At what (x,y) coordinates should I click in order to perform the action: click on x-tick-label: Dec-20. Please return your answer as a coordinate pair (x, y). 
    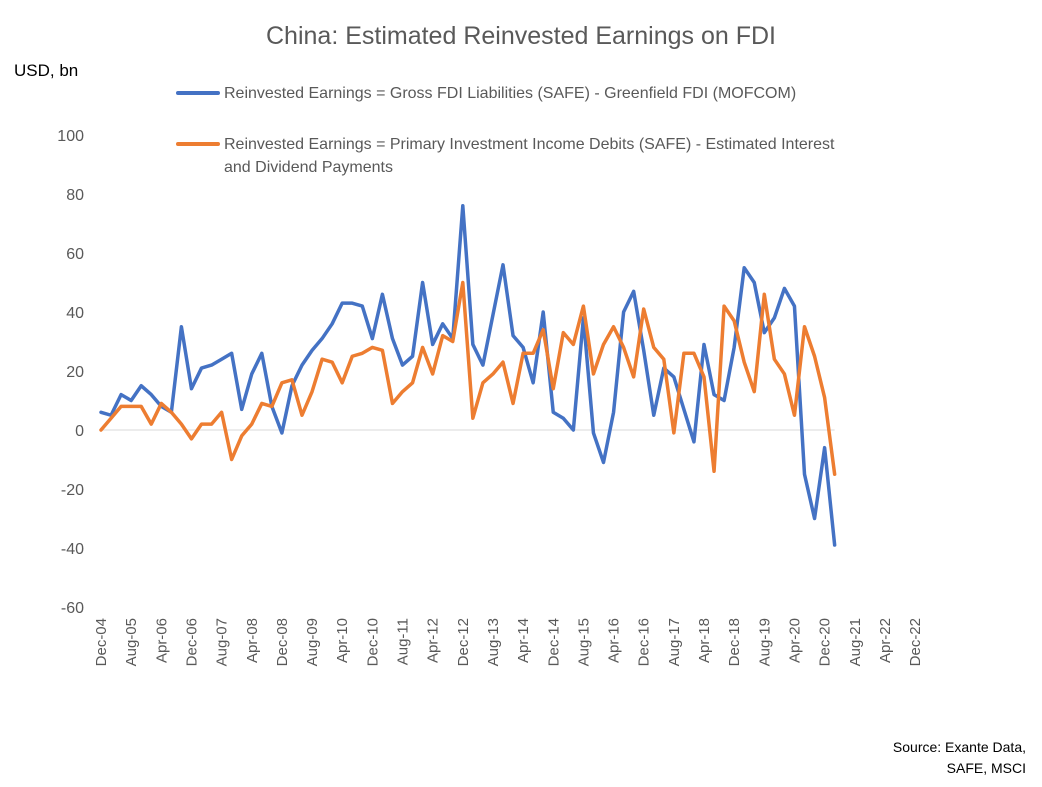
    Looking at the image, I should click on (825, 642).